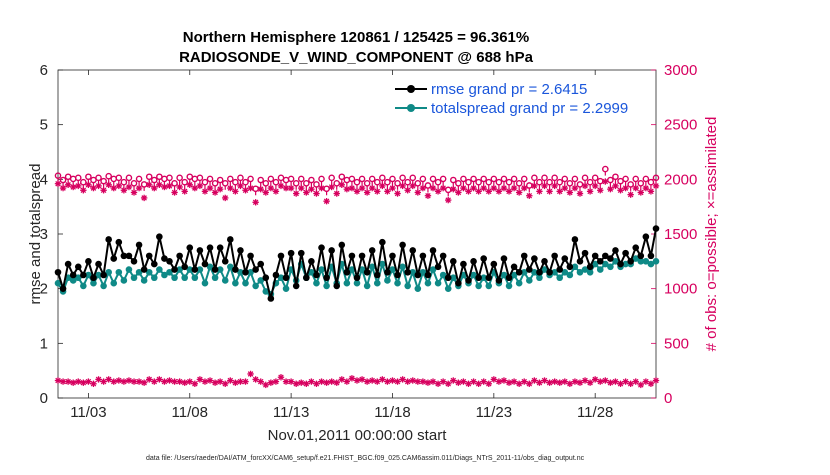 The width and height of the screenshot is (830, 475). Describe the element at coordinates (680, 70) in the screenshot. I see `y-right-tick-label: 3000` at that location.